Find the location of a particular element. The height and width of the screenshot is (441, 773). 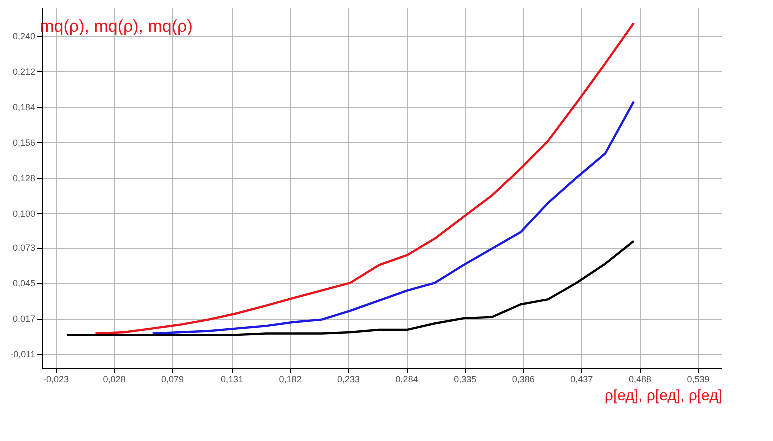

y-tick-label: 0,240 is located at coordinates (24, 36).